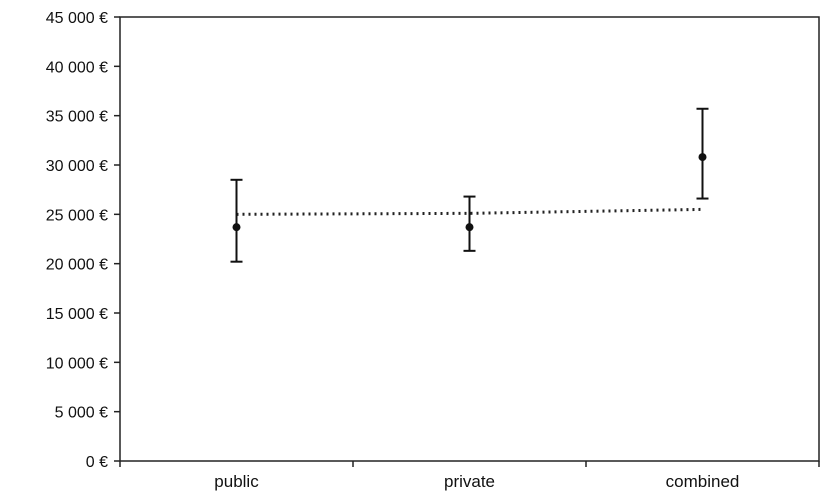 This screenshot has height=495, width=823. I want to click on x-category-label: combined, so click(703, 481).